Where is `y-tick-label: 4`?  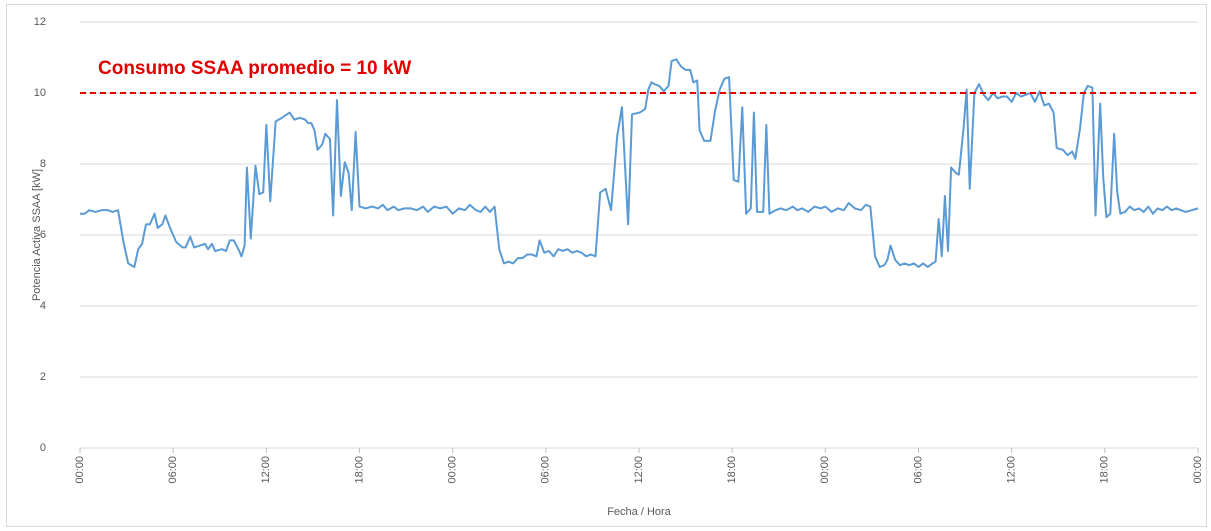 y-tick-label: 4 is located at coordinates (43, 306).